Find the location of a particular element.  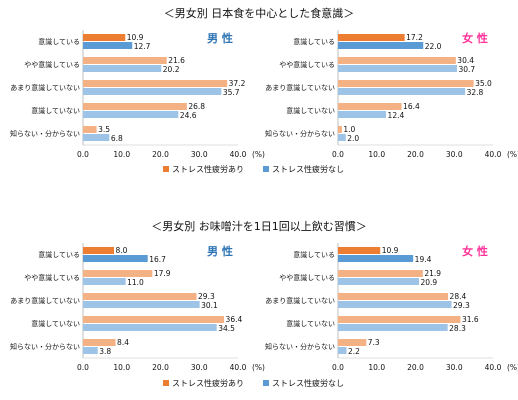

data-label: 17.2 is located at coordinates (414, 37).